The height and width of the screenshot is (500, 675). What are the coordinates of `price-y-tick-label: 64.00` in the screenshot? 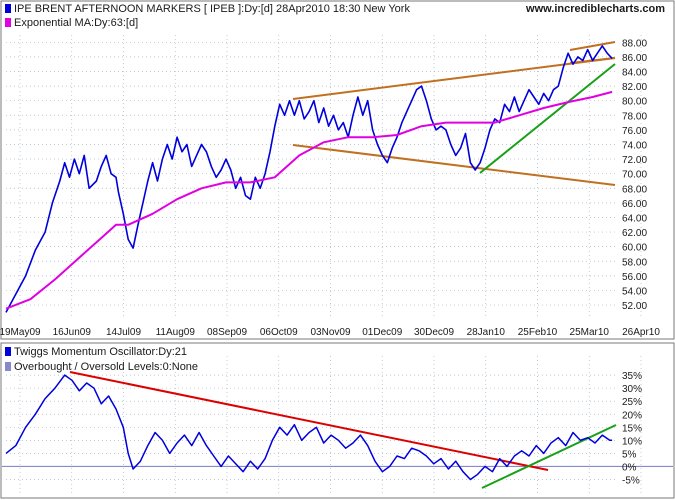 It's located at (634, 218).